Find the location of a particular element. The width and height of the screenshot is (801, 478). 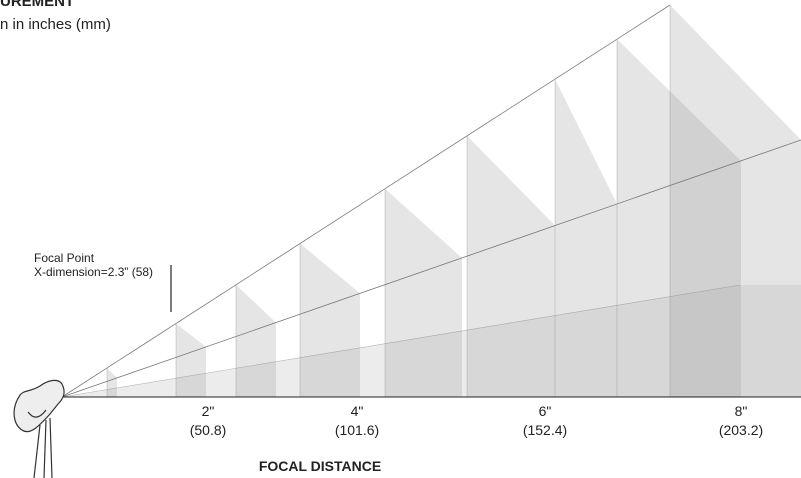

axis-label: FOCAL DISTANCE is located at coordinates (320, 466).